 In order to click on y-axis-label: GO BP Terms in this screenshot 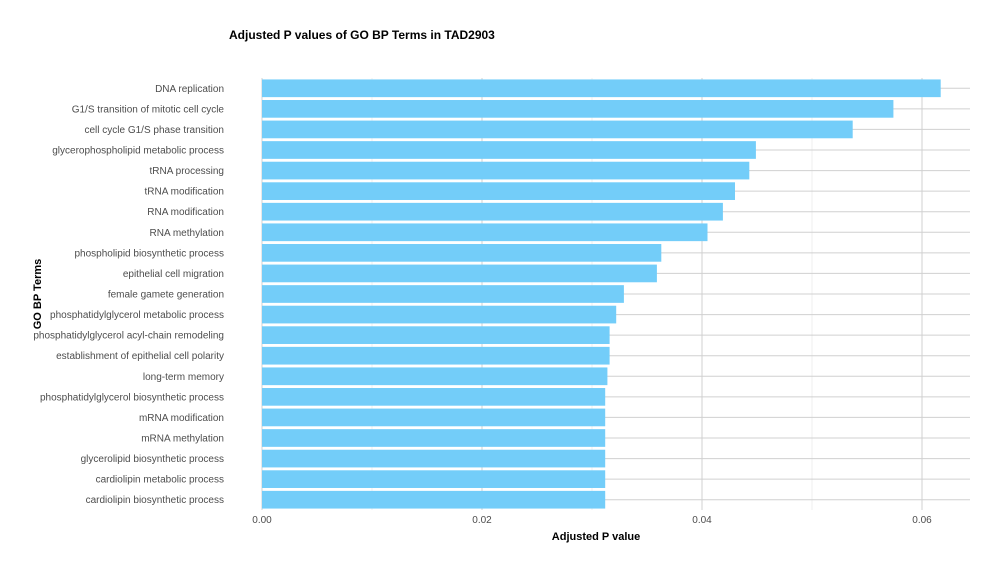, I will do `click(38, 294)`.